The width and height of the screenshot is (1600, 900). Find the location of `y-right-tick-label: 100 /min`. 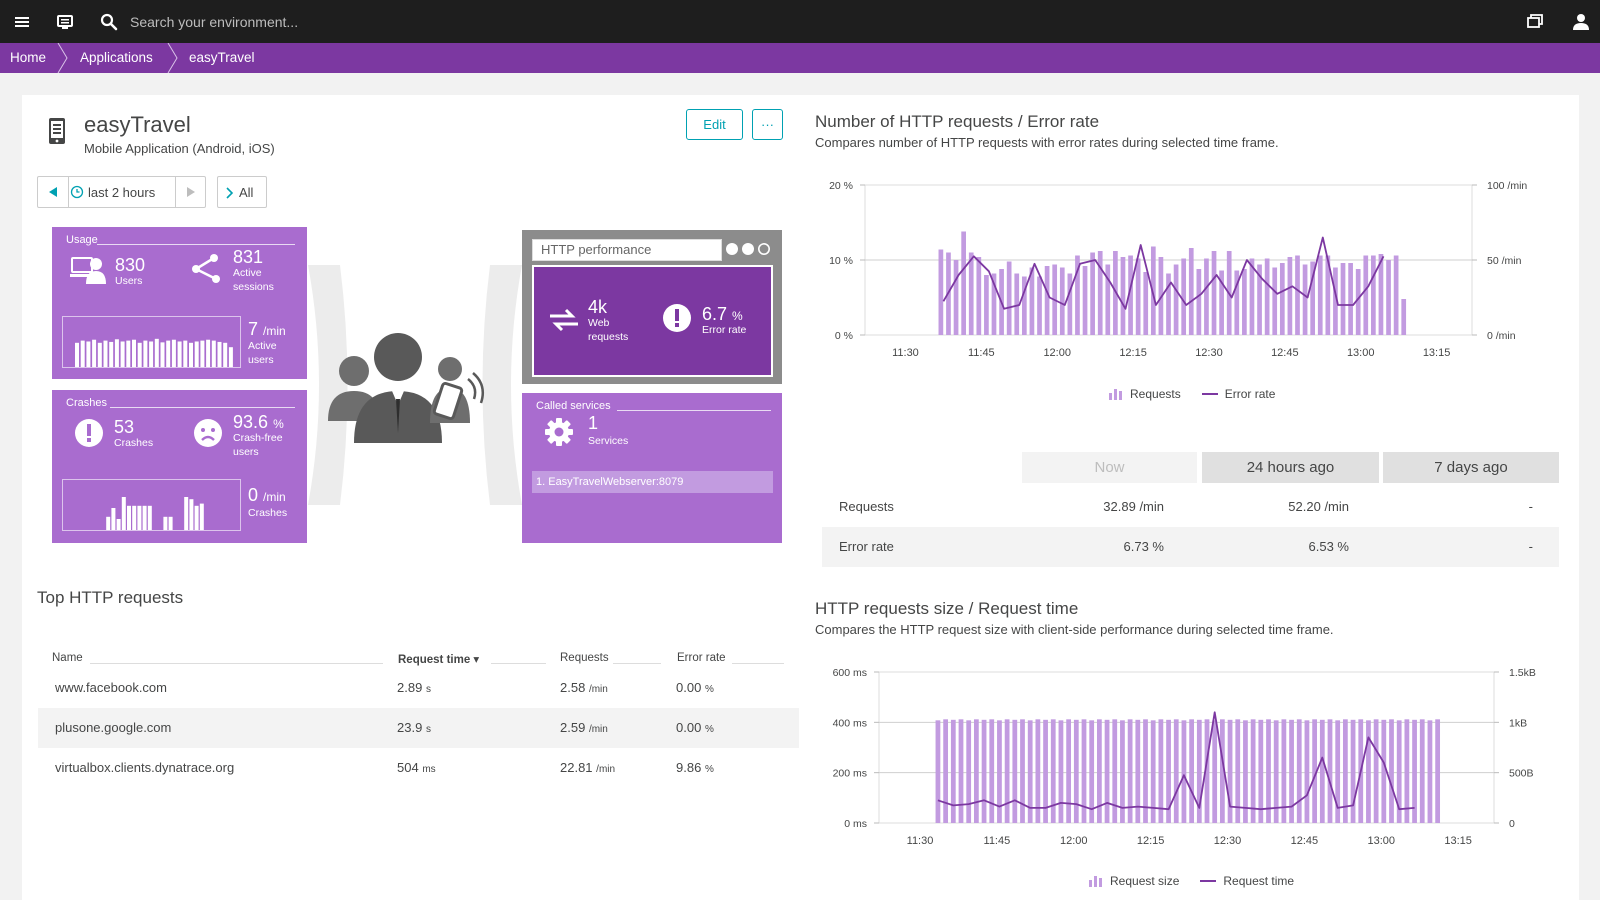

y-right-tick-label: 100 /min is located at coordinates (1507, 186).